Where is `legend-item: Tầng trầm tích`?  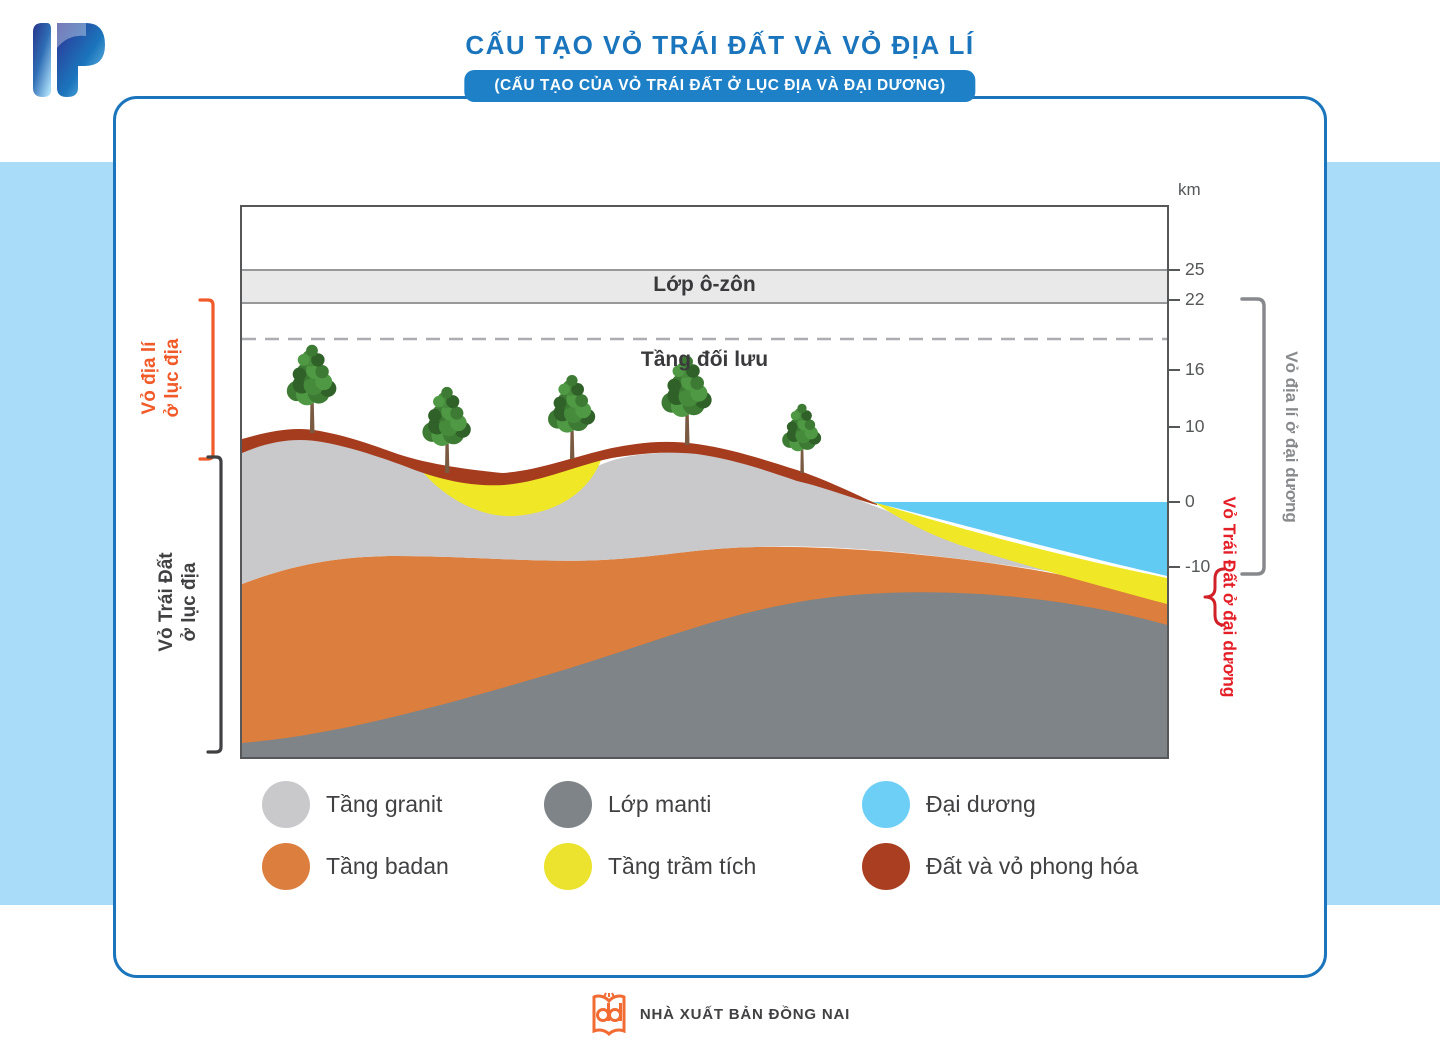 legend-item: Tầng trầm tích is located at coordinates (703, 866).